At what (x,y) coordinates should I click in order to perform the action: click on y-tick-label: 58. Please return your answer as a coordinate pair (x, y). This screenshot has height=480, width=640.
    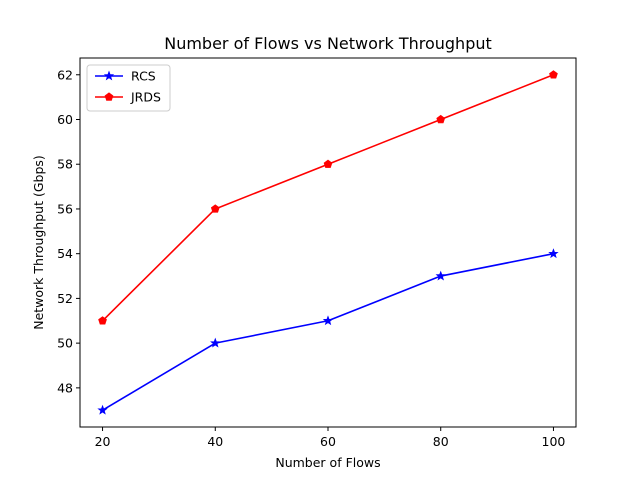
    Looking at the image, I should click on (65, 164).